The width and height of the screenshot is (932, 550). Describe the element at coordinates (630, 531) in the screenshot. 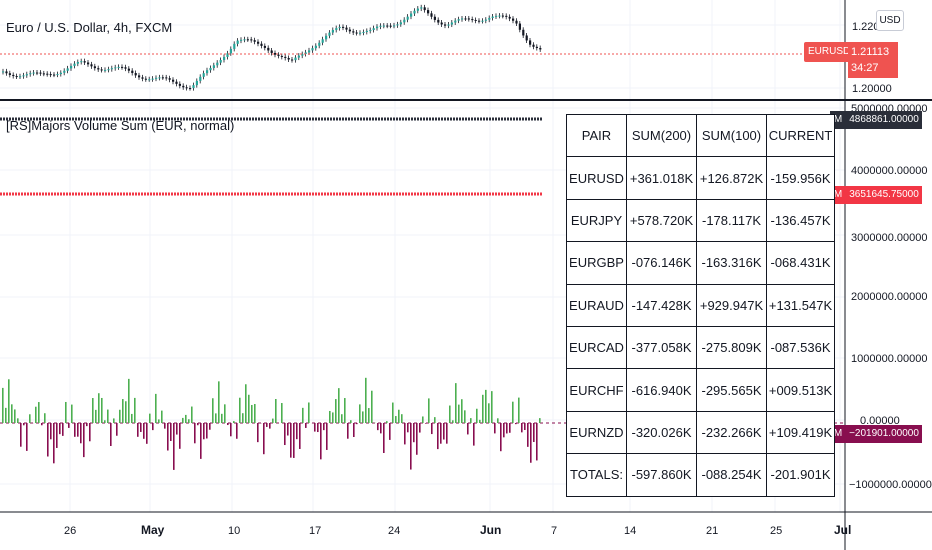

I see `time-axis-label: 14` at that location.